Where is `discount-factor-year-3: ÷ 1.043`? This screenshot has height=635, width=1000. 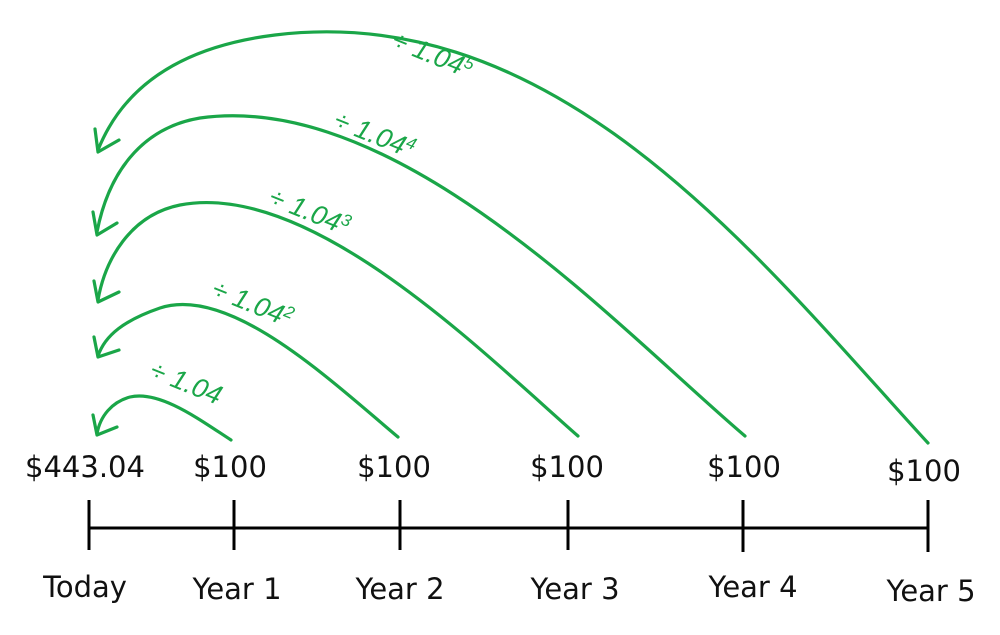
discount-factor-year-3: ÷ 1.043 is located at coordinates (310, 212).